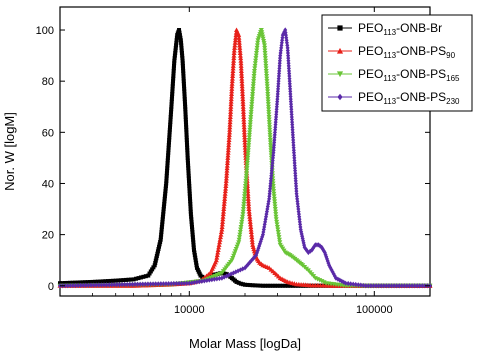 This screenshot has height=356, width=481. I want to click on y-tick-label: 40, so click(48, 184).